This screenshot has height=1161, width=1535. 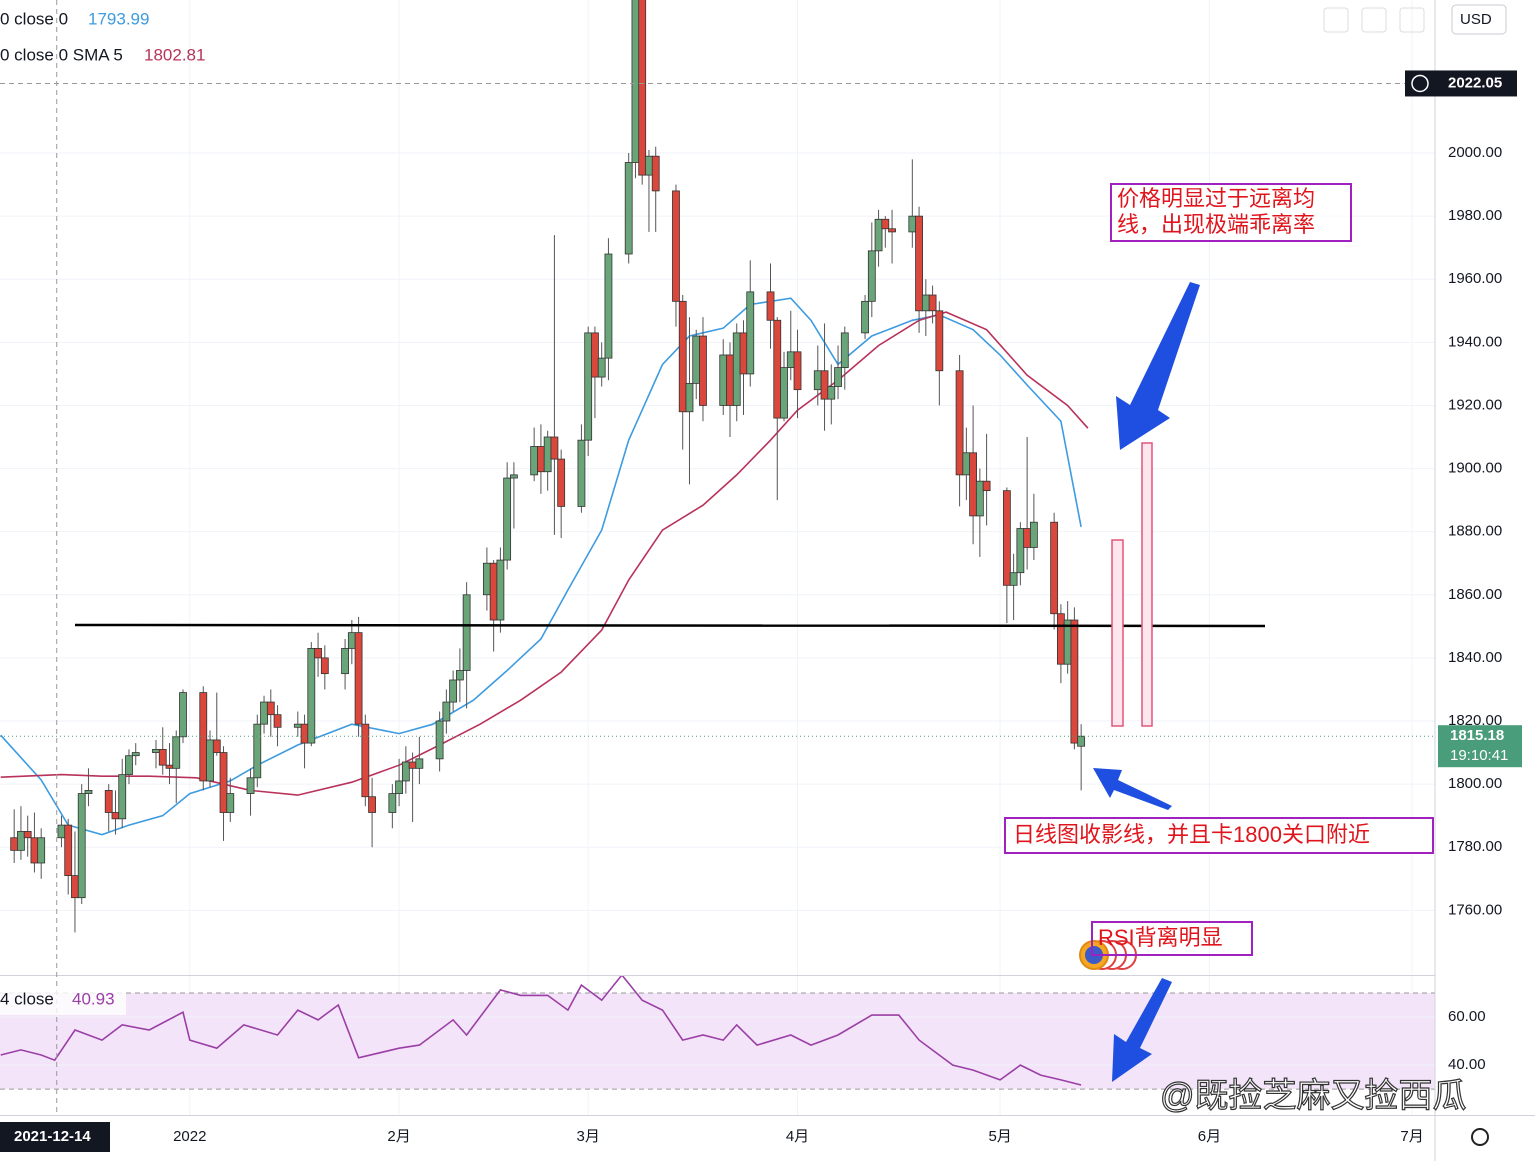 What do you see at coordinates (118, 18) in the screenshot?
I see `legend-value: 1793.99` at bounding box center [118, 18].